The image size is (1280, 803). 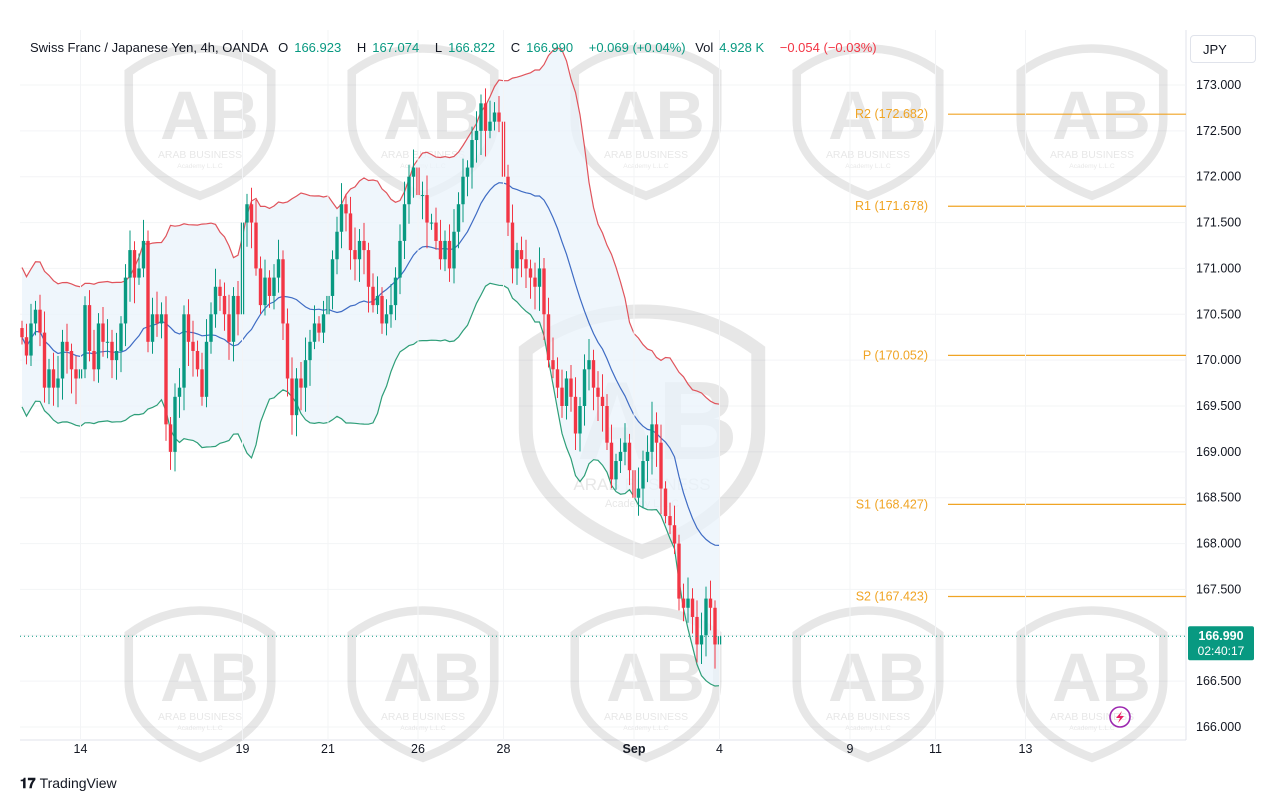 I want to click on pivot-label: R2 (172.682), so click(x=891, y=114).